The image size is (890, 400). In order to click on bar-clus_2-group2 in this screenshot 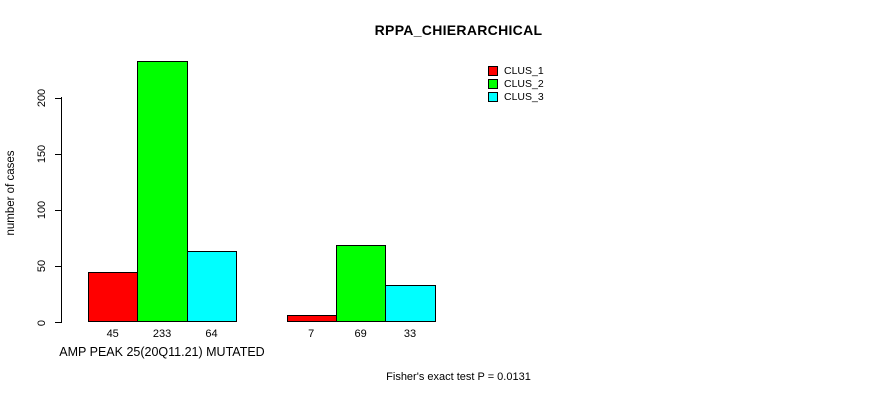, I will do `click(361, 284)`.